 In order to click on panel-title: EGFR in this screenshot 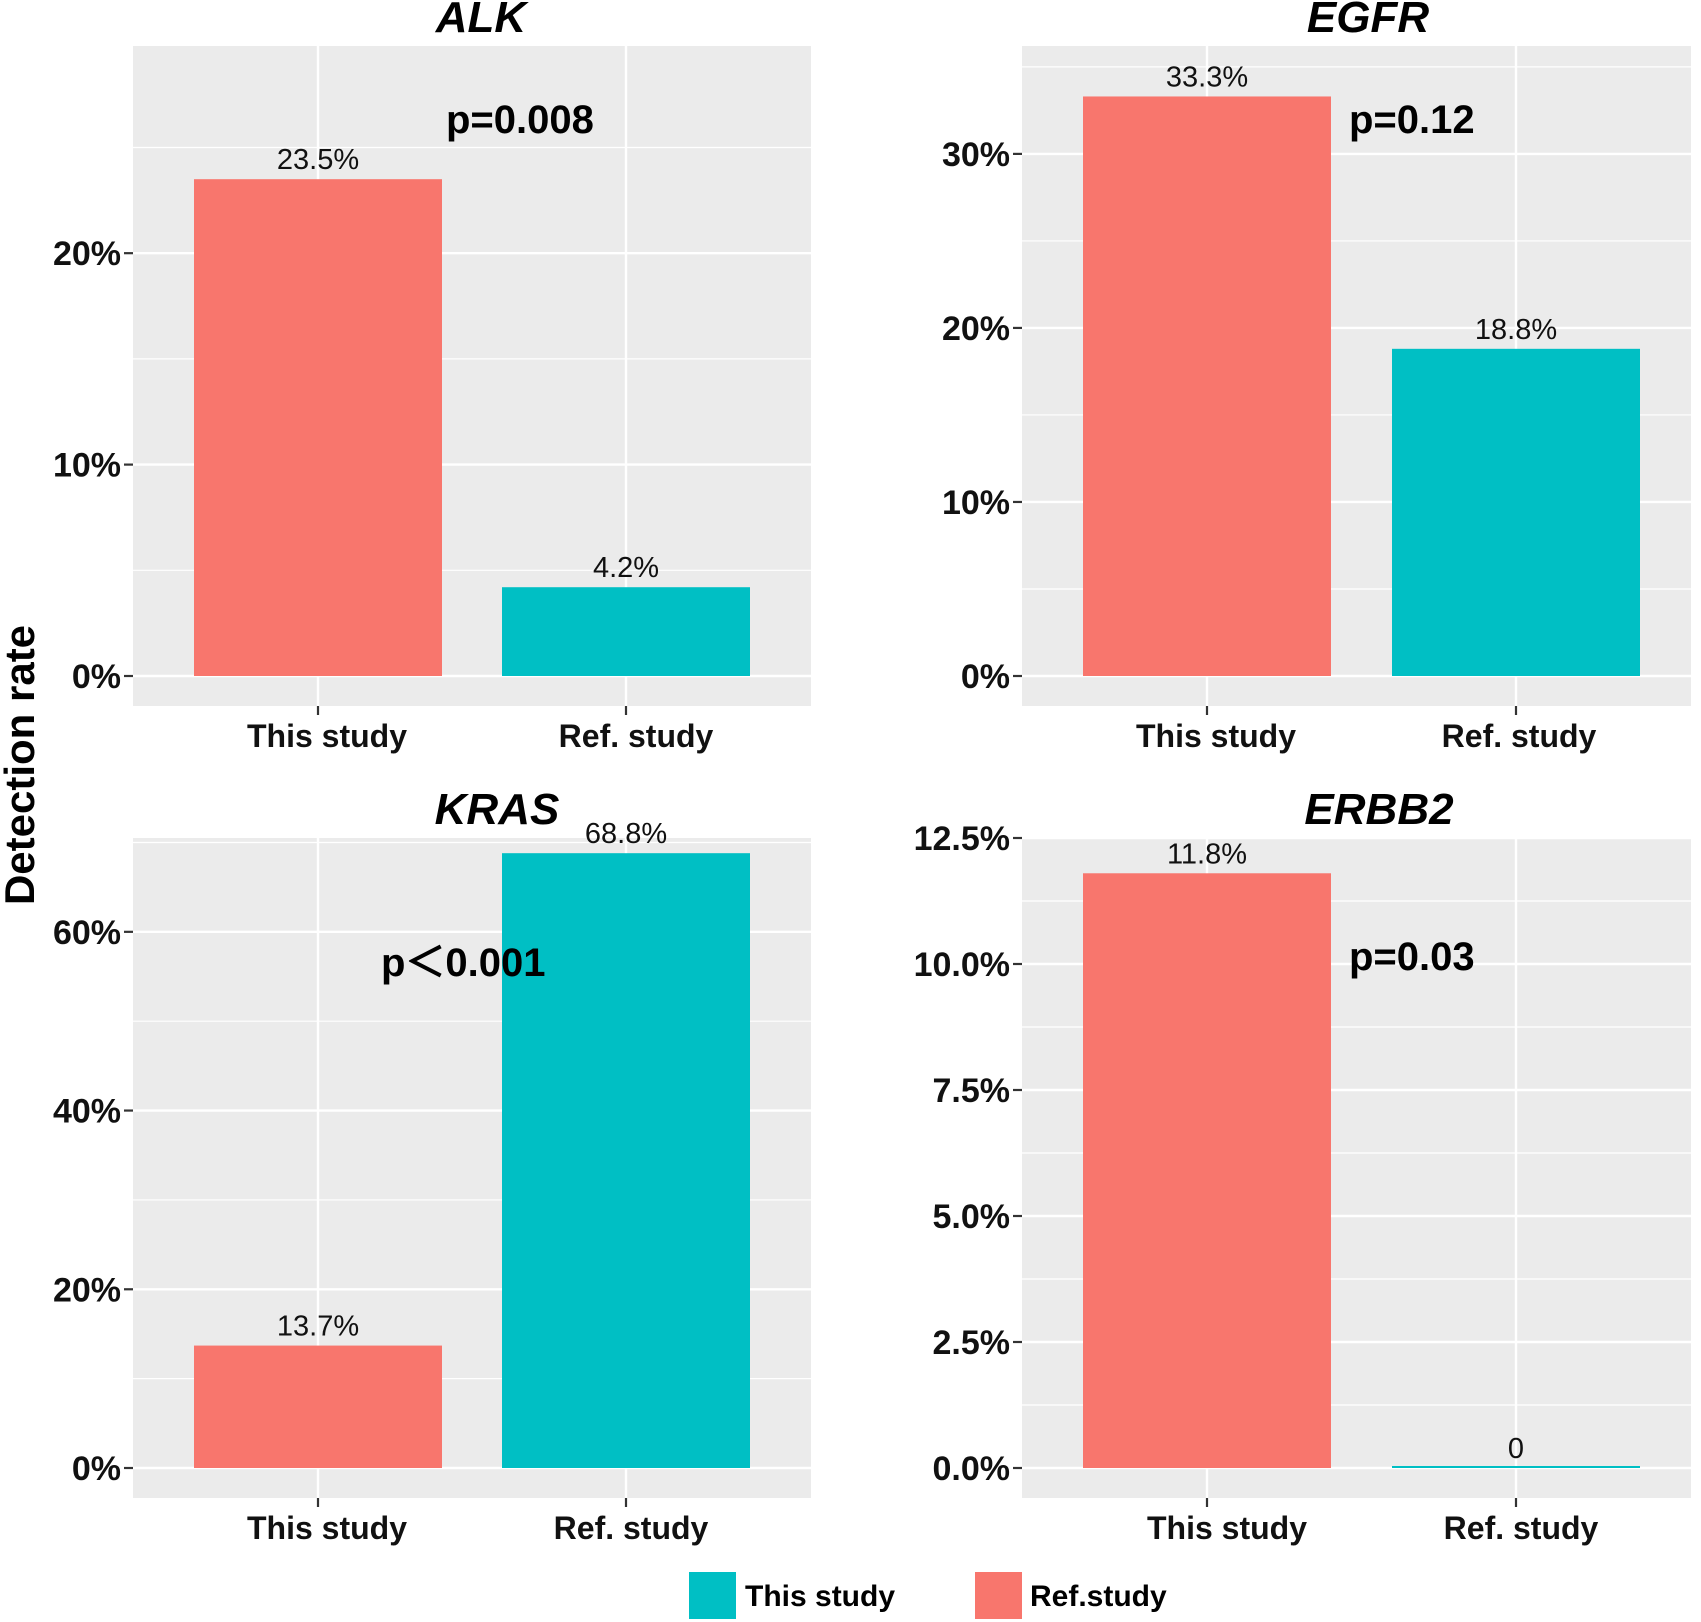, I will do `click(1368, 21)`.